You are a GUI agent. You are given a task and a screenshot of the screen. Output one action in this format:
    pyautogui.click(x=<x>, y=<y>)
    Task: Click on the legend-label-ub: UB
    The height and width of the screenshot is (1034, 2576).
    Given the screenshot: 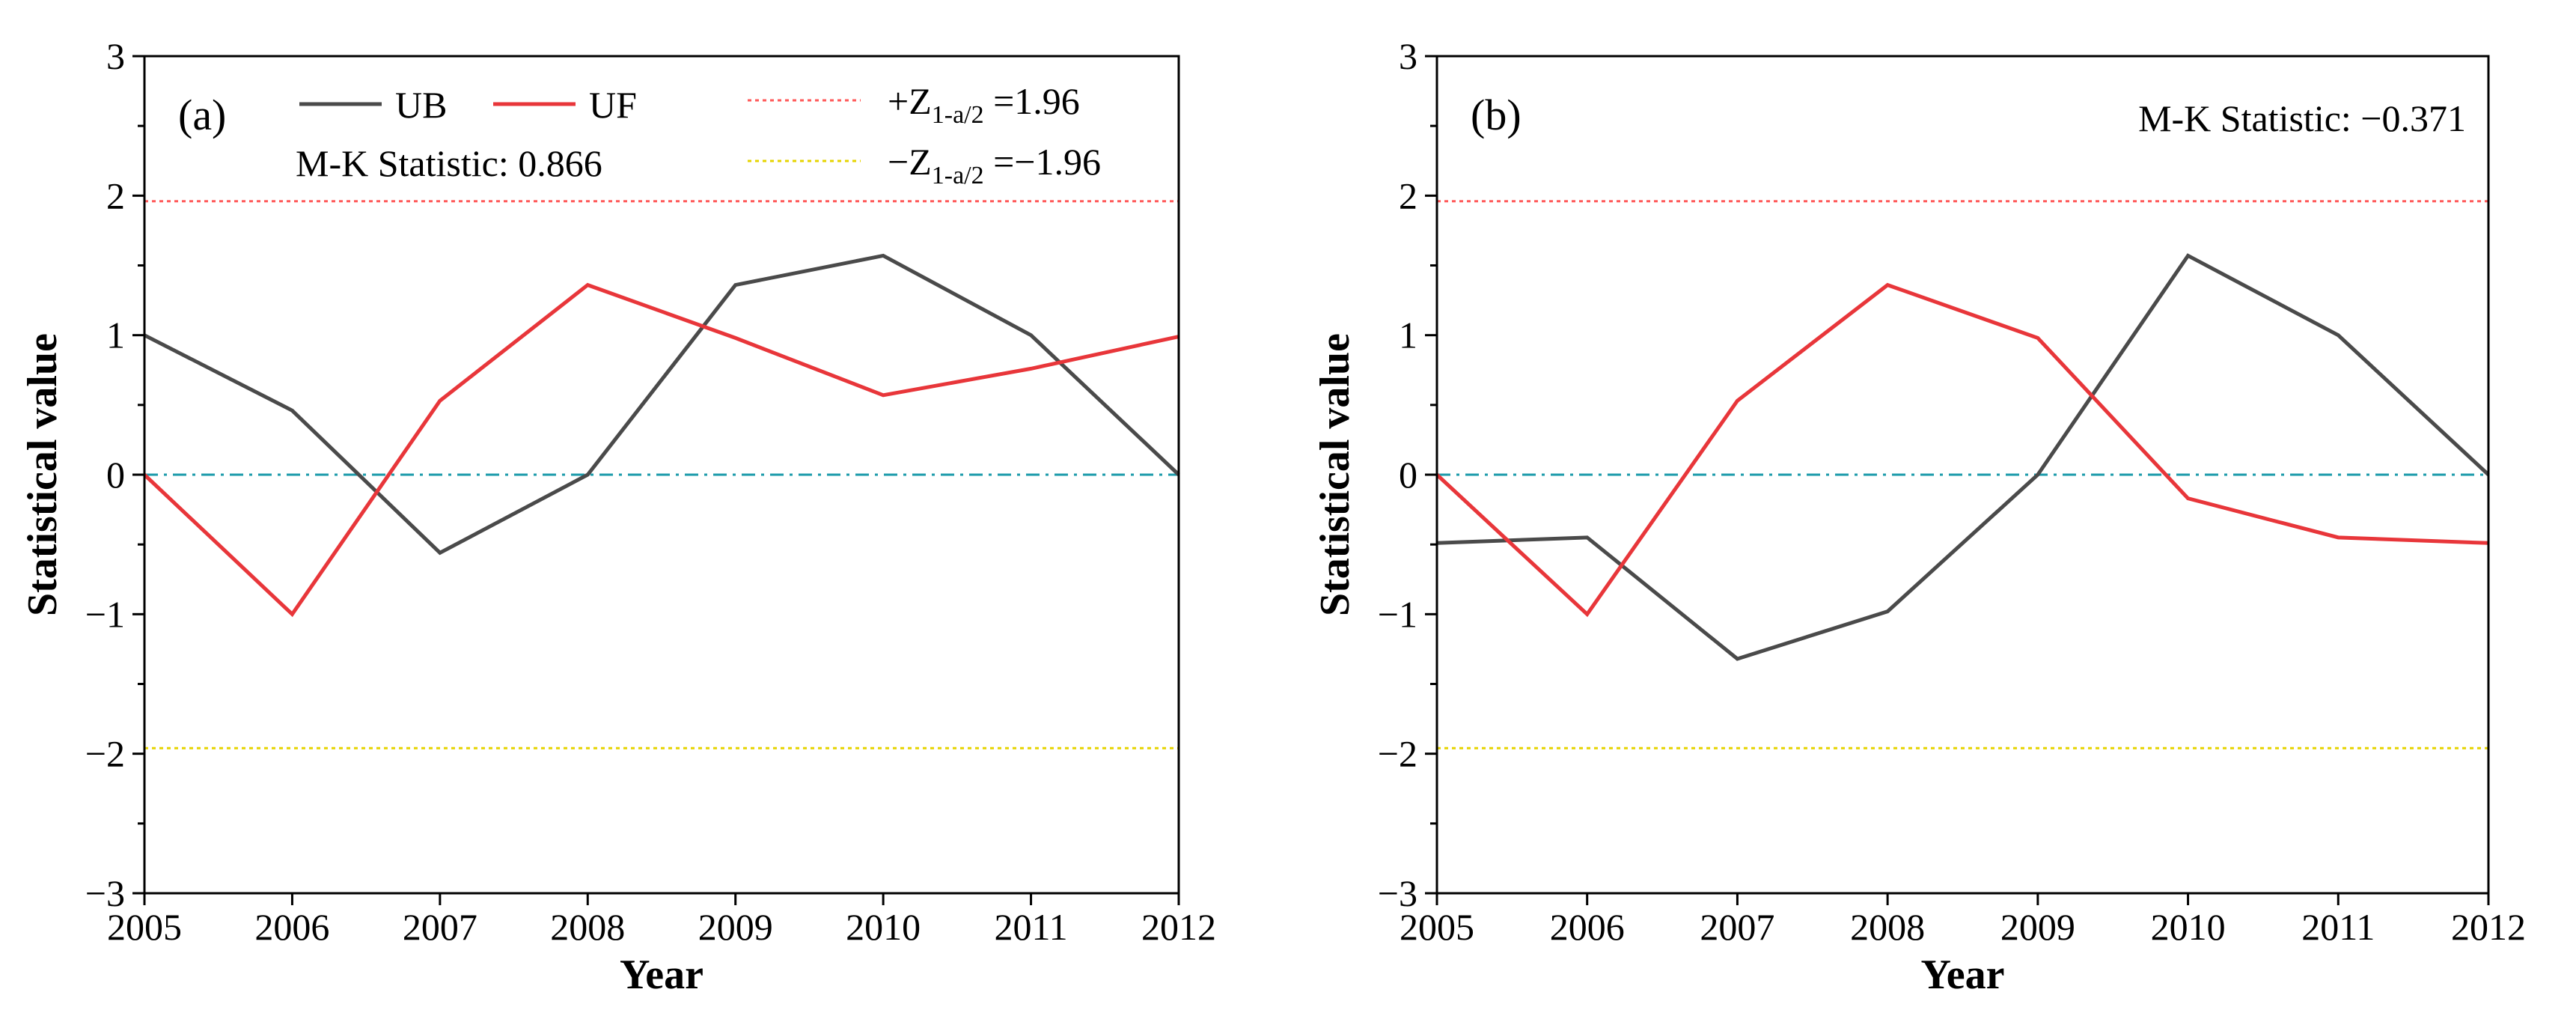 What is the action you would take?
    pyautogui.click(x=421, y=105)
    